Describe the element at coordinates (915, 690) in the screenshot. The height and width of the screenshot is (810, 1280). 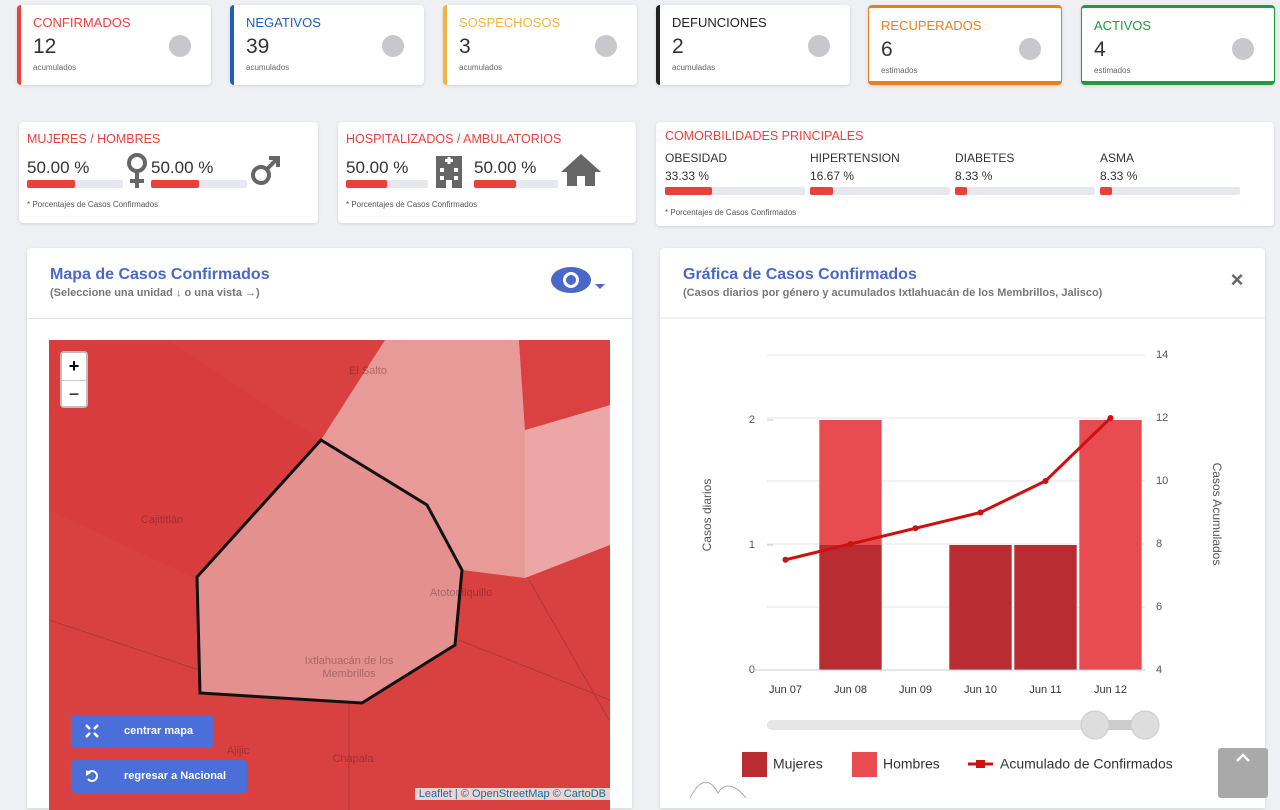
I see `x-tick-label: Jun 09` at that location.